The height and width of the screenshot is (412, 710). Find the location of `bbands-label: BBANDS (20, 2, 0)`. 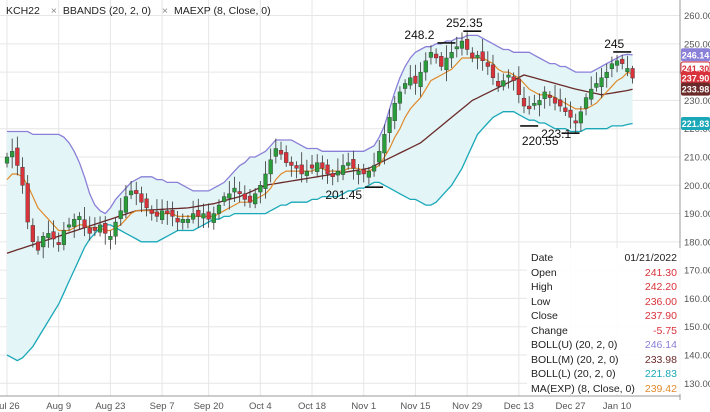

bbands-label: BBANDS (20, 2, 0) is located at coordinates (106, 11).